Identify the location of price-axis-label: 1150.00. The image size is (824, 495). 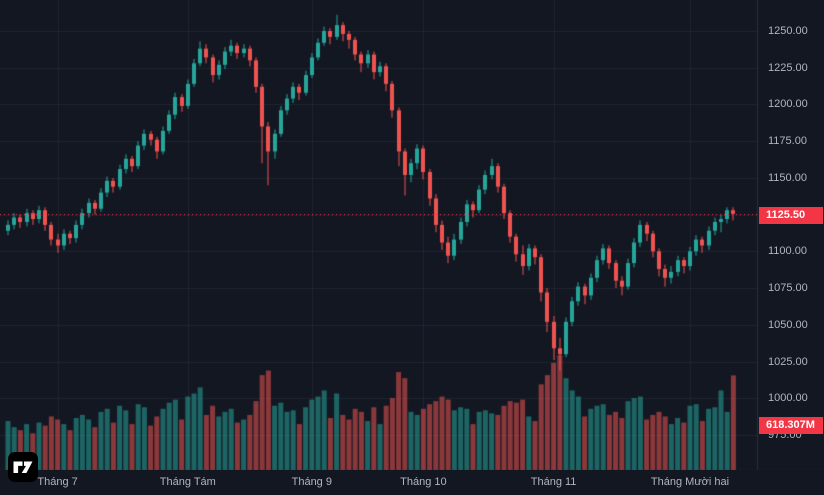
(787, 177).